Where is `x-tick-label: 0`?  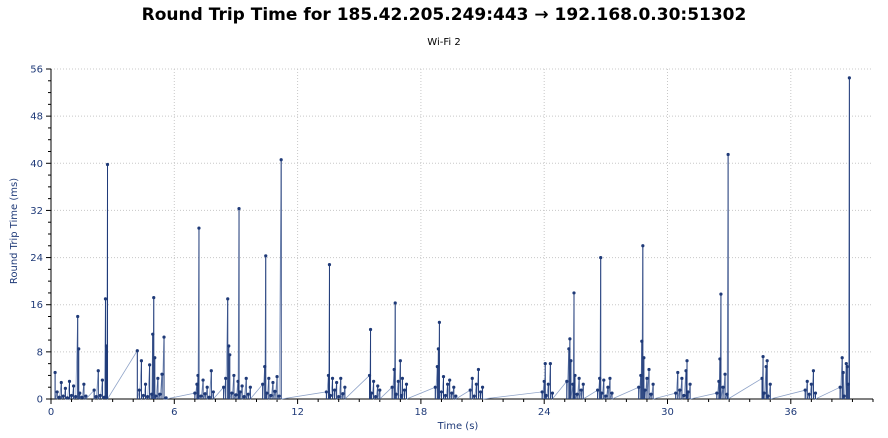
x-tick-label: 0 is located at coordinates (51, 412).